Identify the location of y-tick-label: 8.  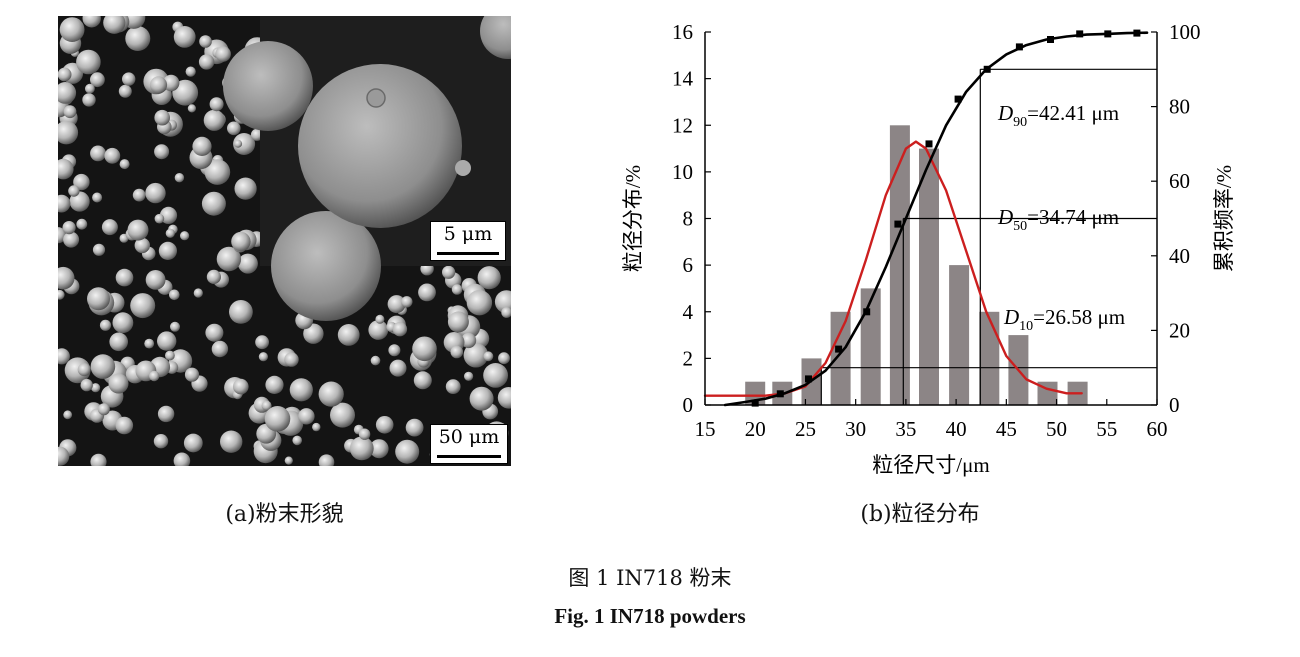
(688, 219).